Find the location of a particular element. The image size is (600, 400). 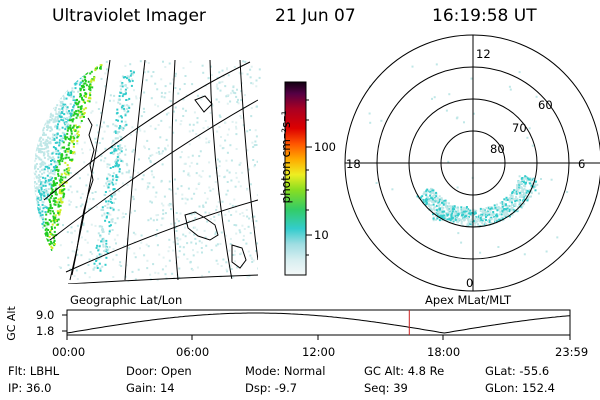

ip-info: IP: 36.0 is located at coordinates (30, 388).